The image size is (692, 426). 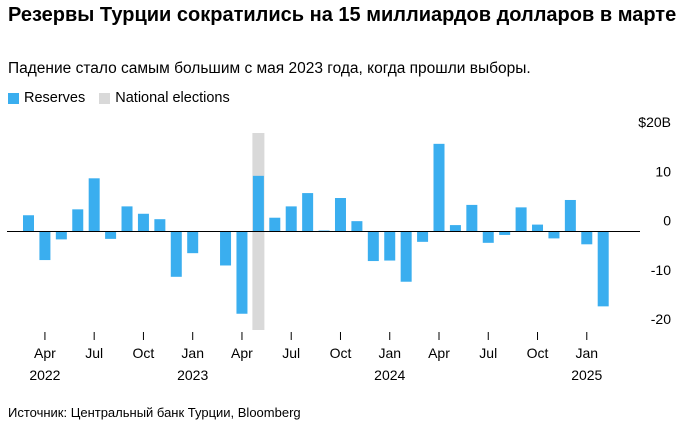 I want to click on x-tick-label-6: Oct, so click(x=341, y=353).